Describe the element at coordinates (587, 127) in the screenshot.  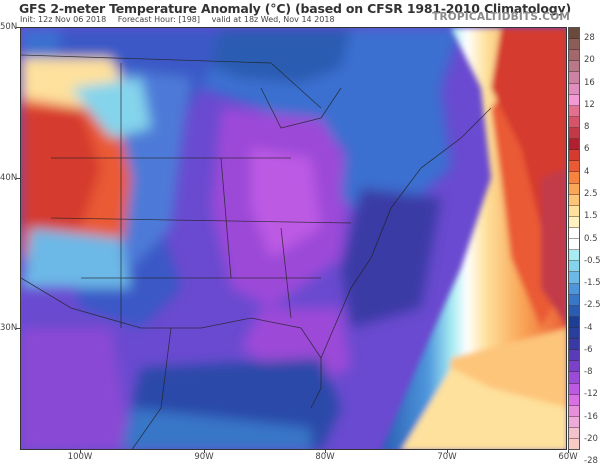
I see `colorbar-label: 8` at that location.